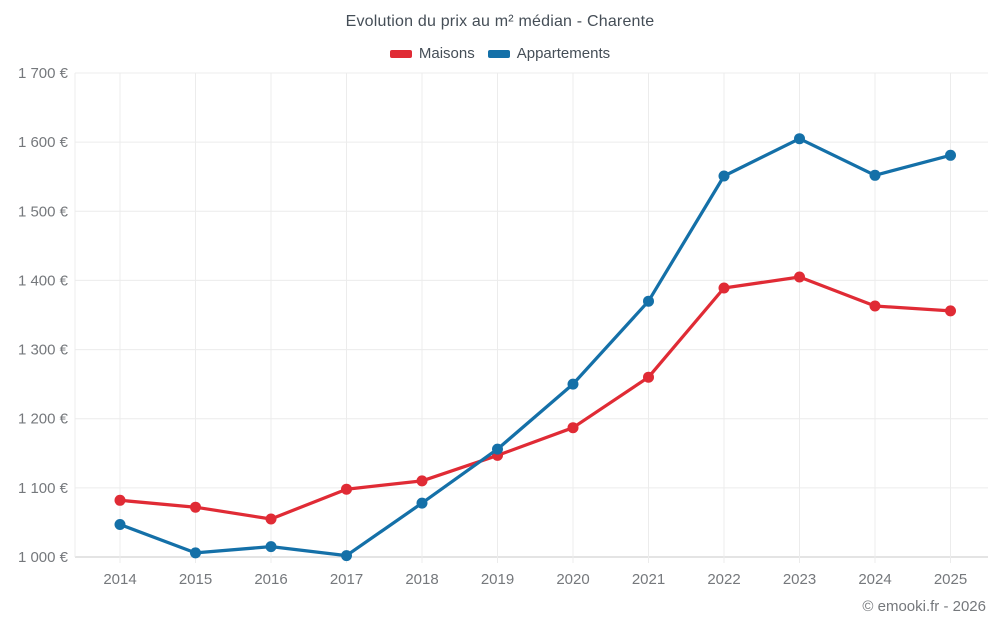  Describe the element at coordinates (346, 579) in the screenshot. I see `x-tick-label: 2017` at that location.